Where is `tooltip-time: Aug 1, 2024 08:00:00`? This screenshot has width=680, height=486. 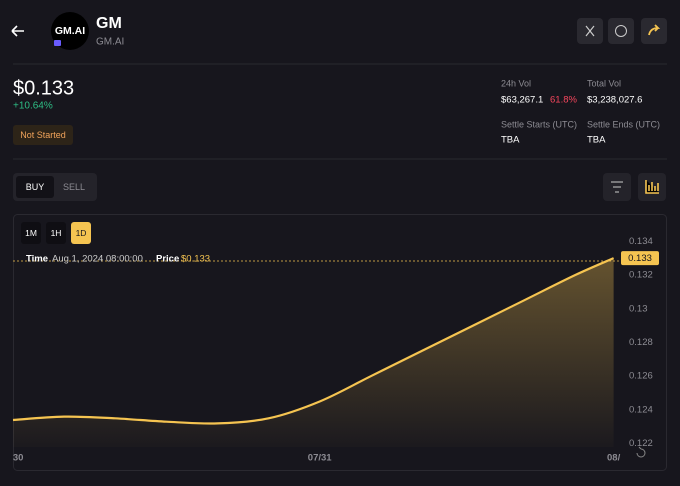
tooltip-time: Aug 1, 2024 08:00:00 is located at coordinates (97, 259).